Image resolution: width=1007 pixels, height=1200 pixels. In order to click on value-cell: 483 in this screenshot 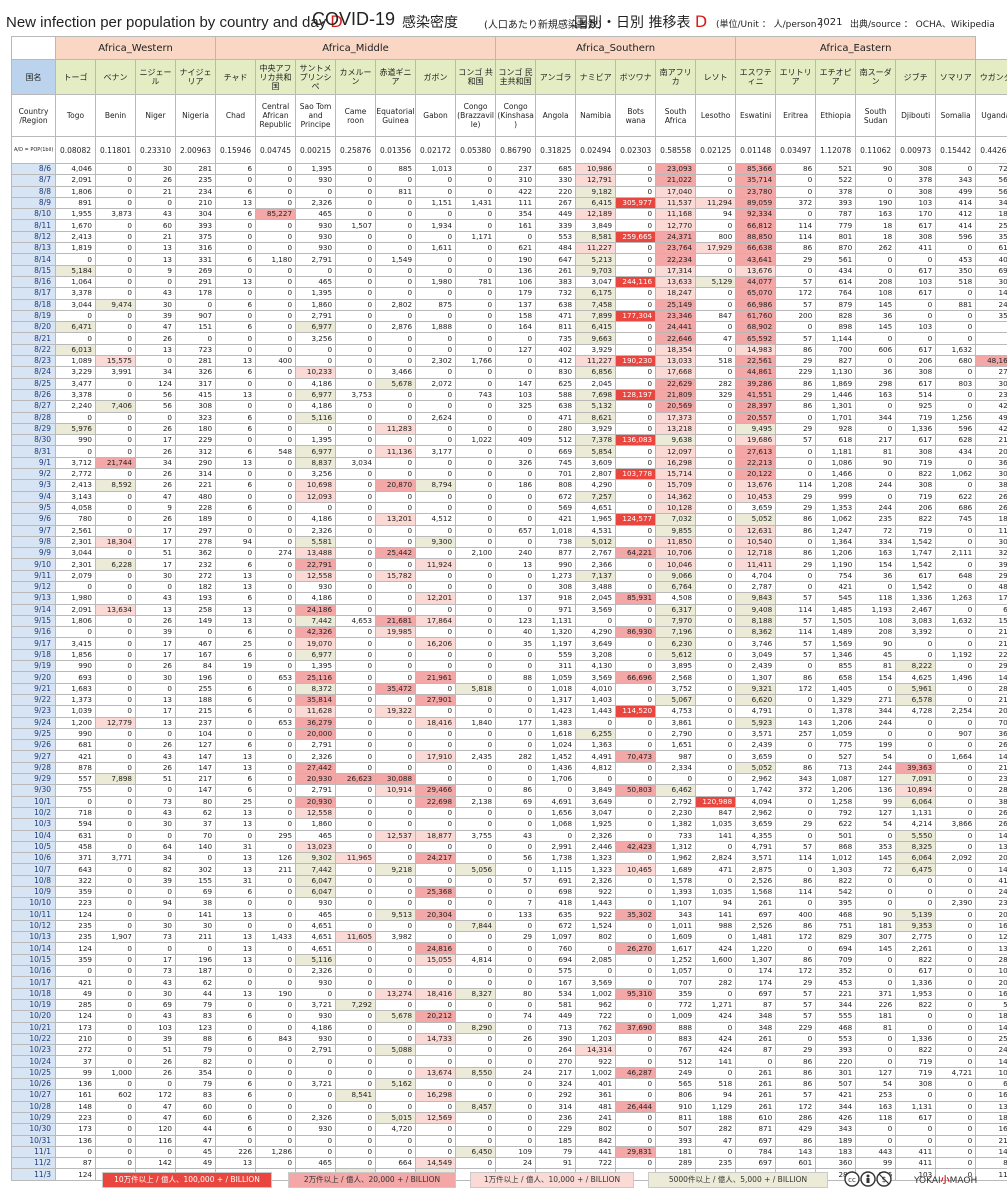, I will do `click(991, 587)`.